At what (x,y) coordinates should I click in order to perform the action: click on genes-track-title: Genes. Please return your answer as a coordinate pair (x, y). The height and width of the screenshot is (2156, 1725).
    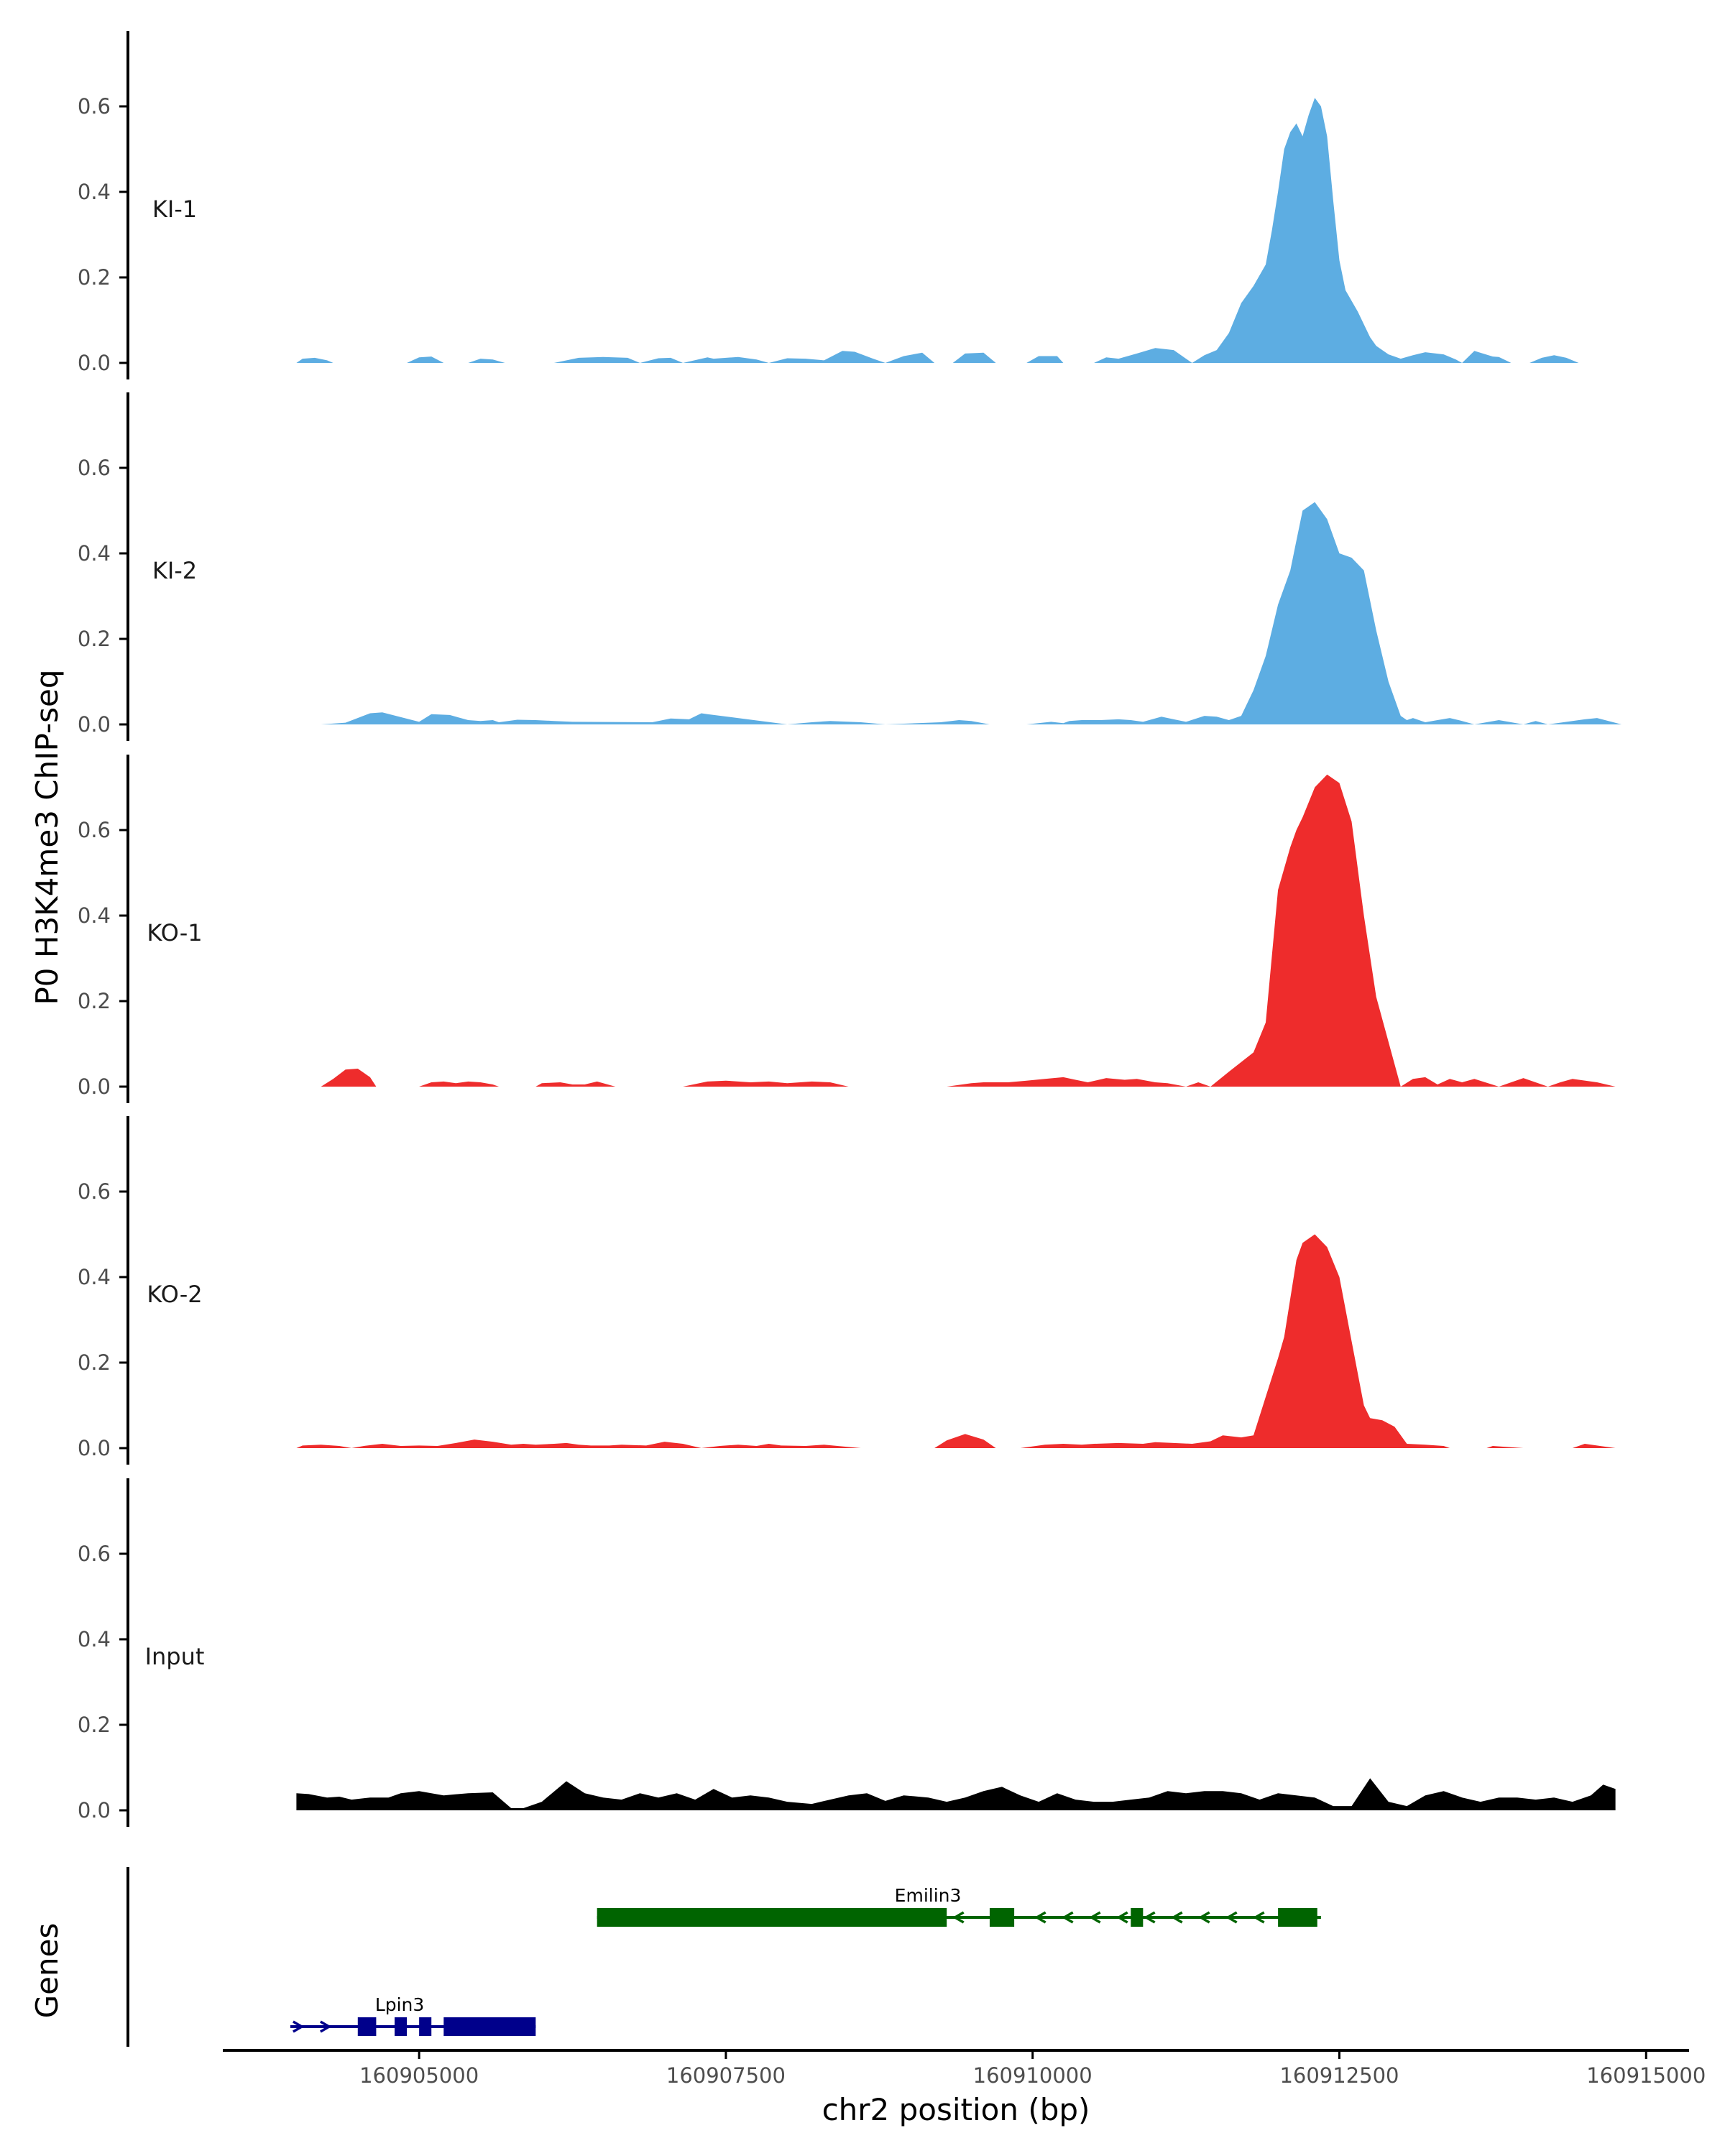
    Looking at the image, I should click on (47, 1971).